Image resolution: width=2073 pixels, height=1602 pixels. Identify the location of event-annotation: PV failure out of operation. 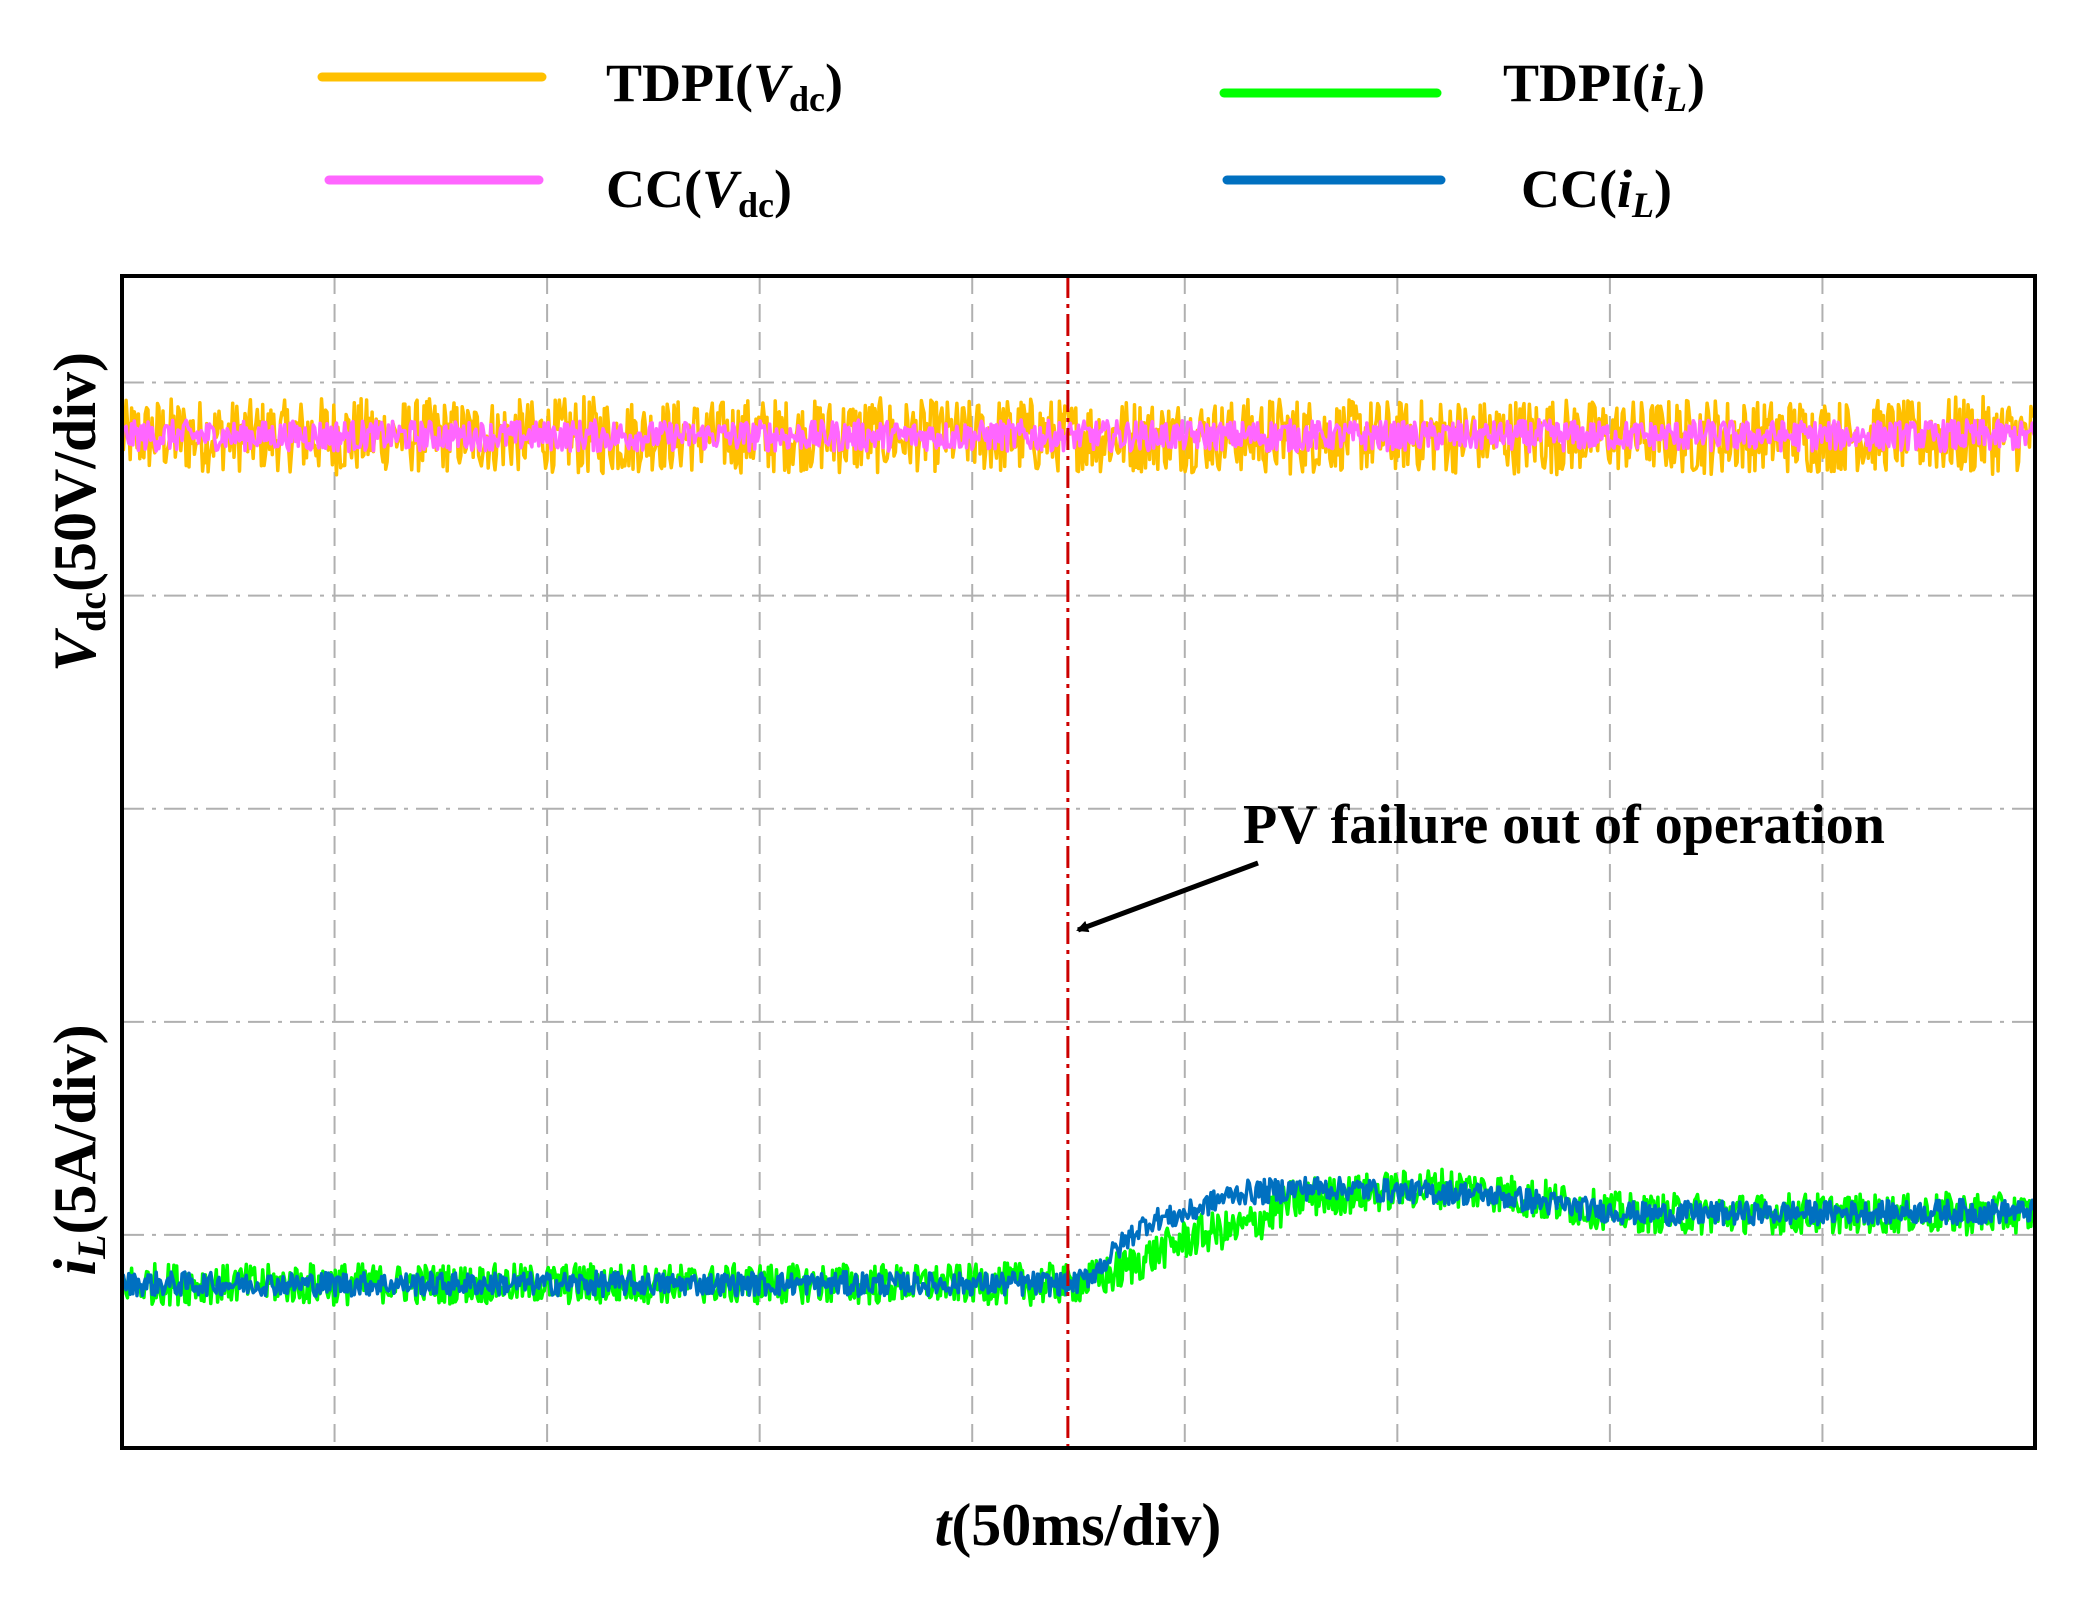
(1480, 863).